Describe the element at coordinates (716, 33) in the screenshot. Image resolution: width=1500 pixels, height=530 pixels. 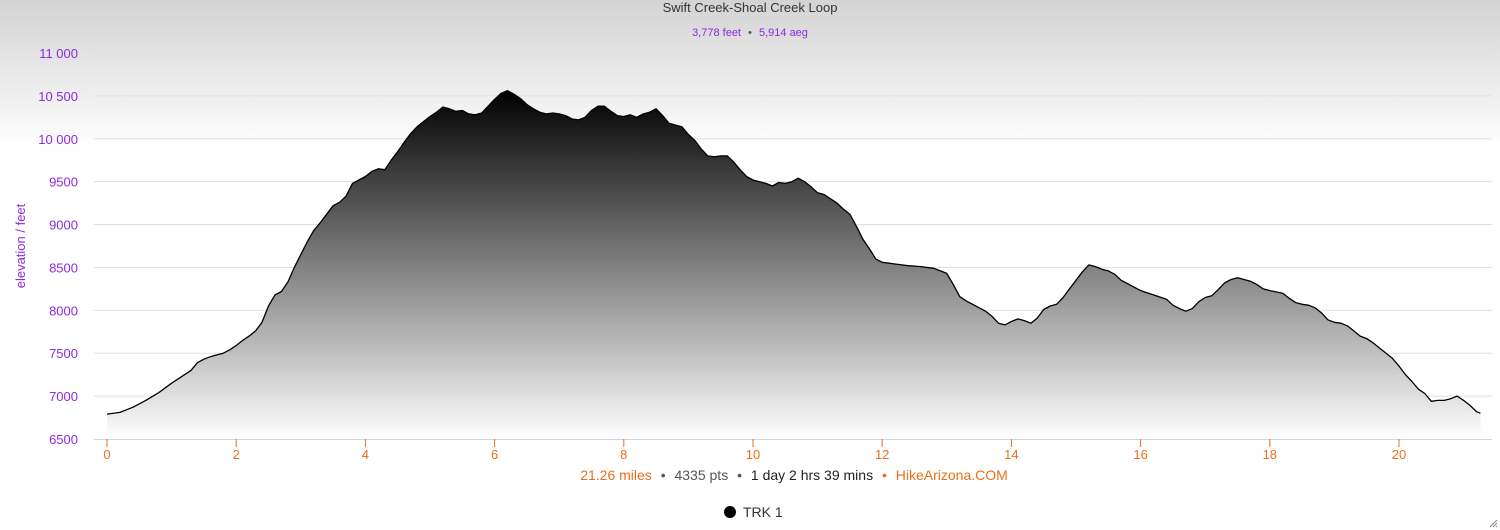
I see `subtitle-elevation: 3,778 feet` at that location.